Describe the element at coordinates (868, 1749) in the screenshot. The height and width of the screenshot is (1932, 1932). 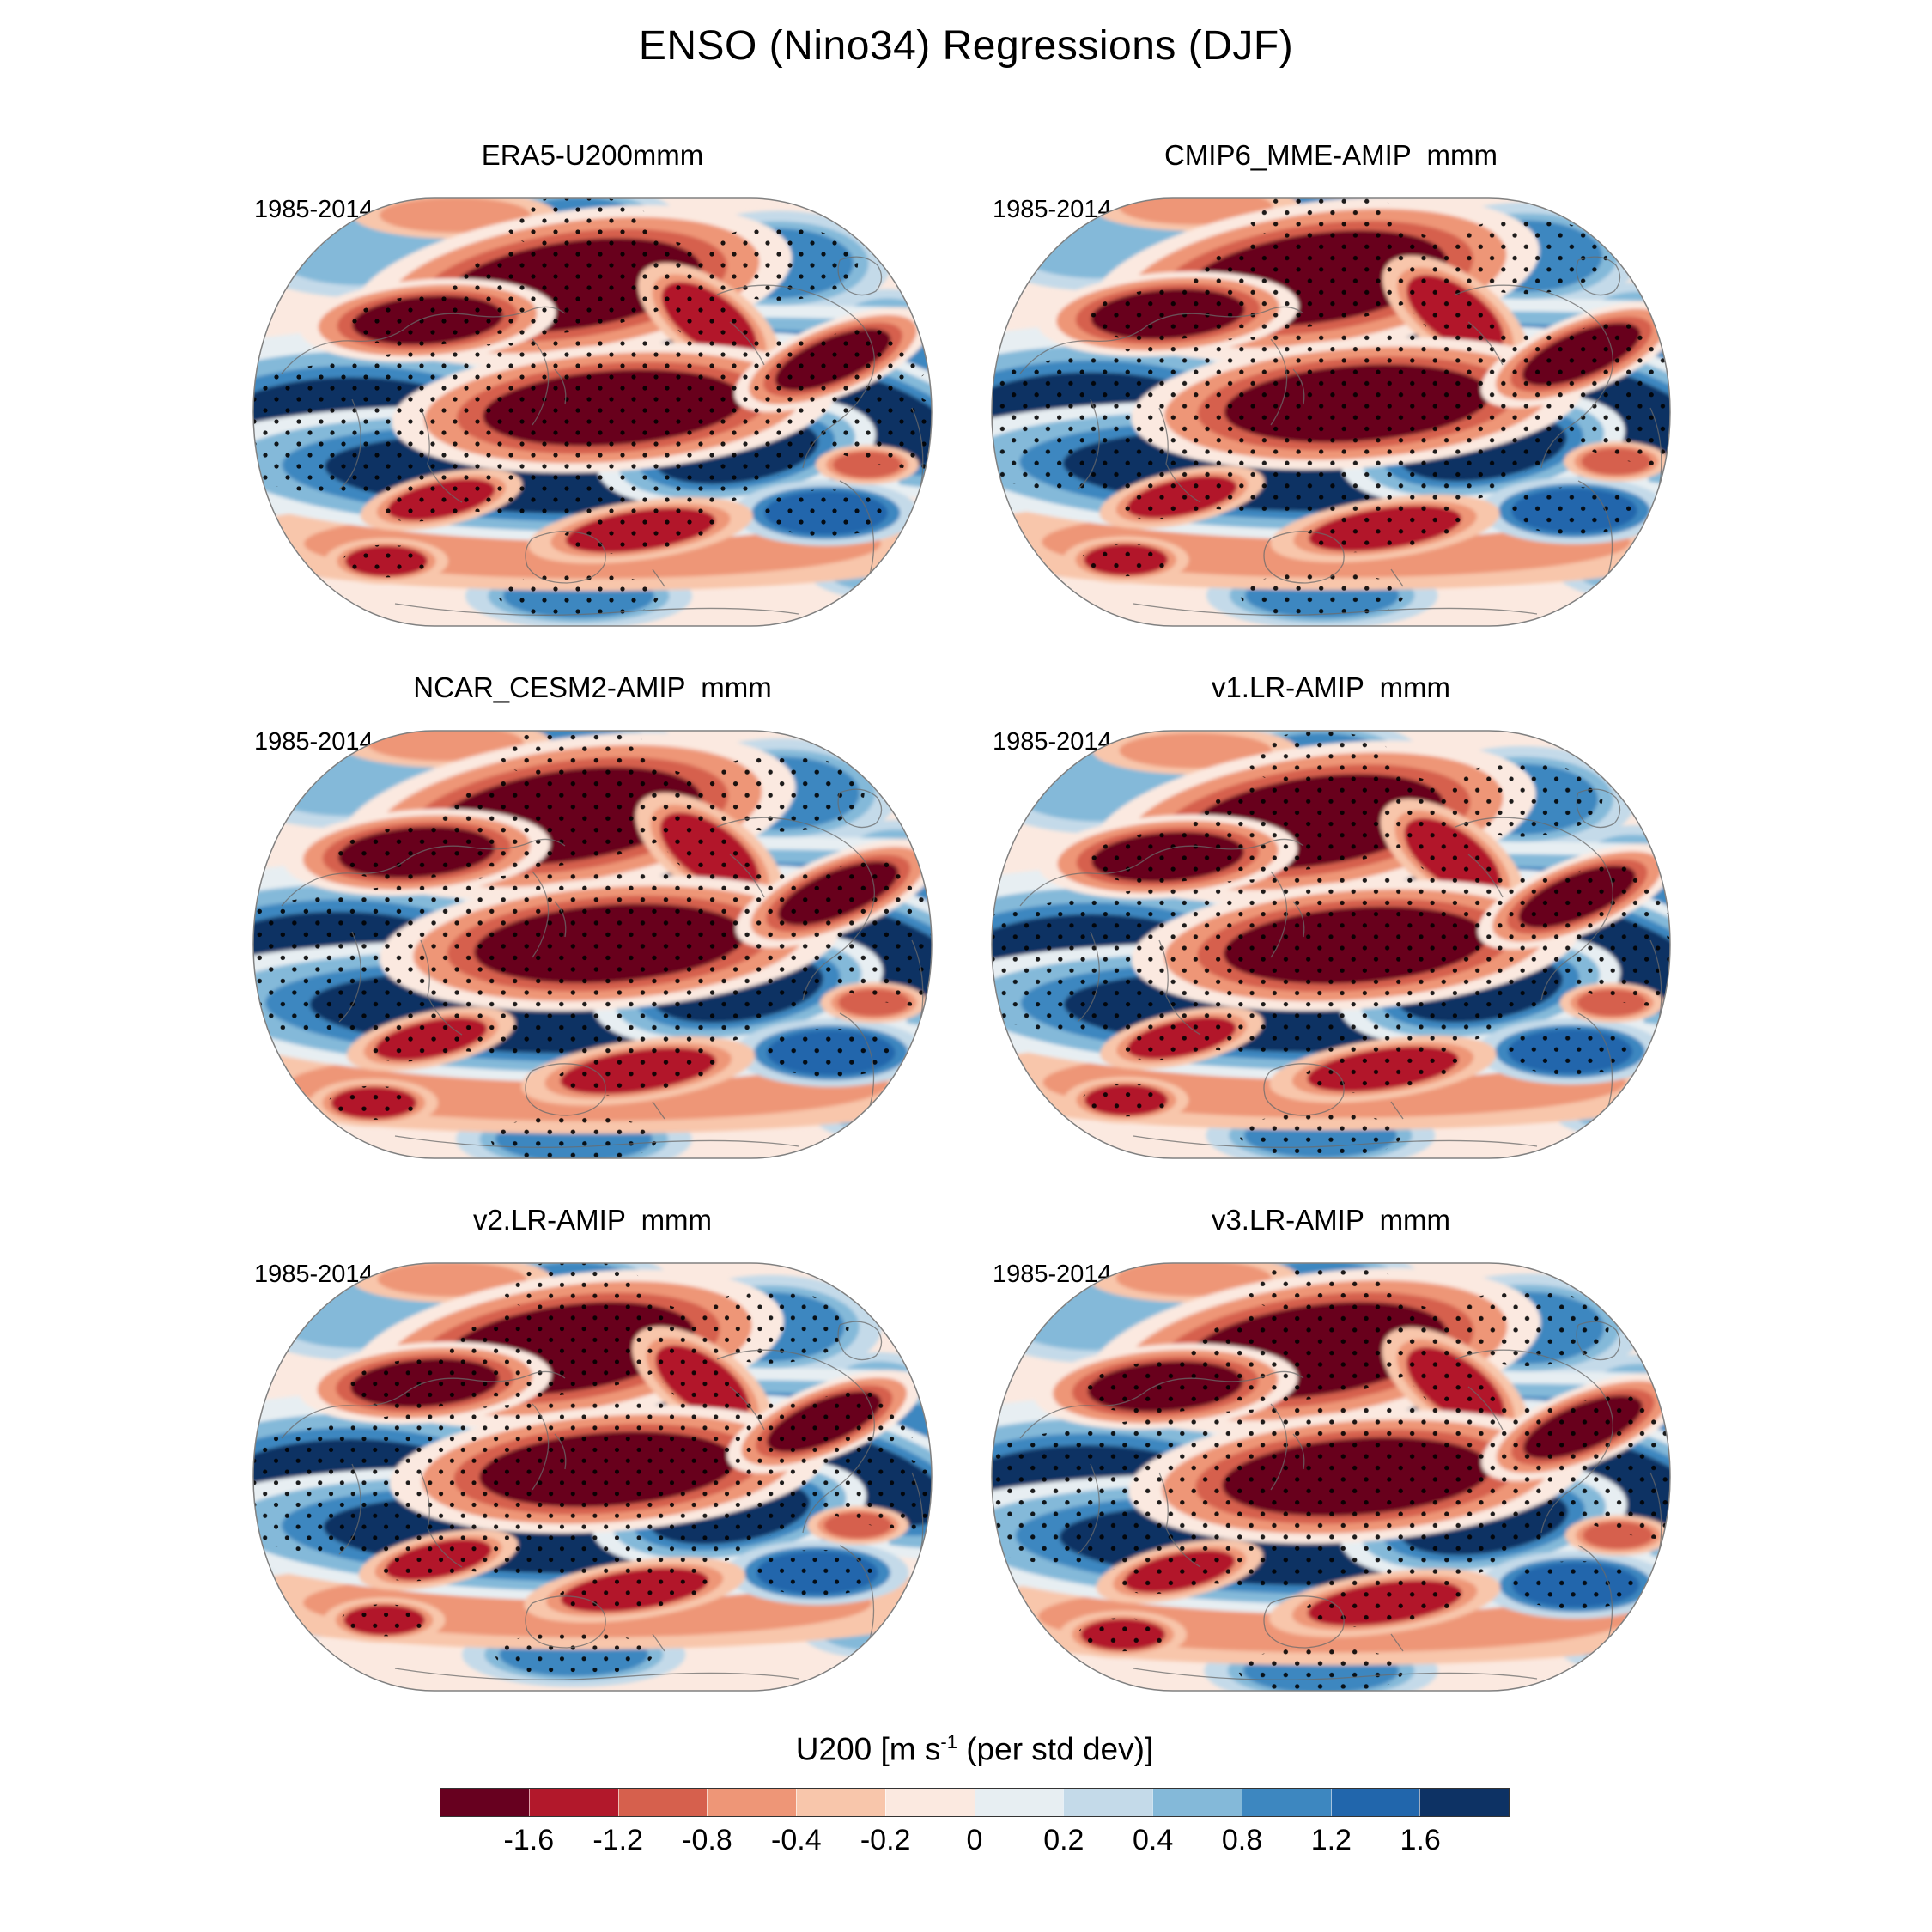
I see `colorbar-title-prefix: U200 [m s` at that location.